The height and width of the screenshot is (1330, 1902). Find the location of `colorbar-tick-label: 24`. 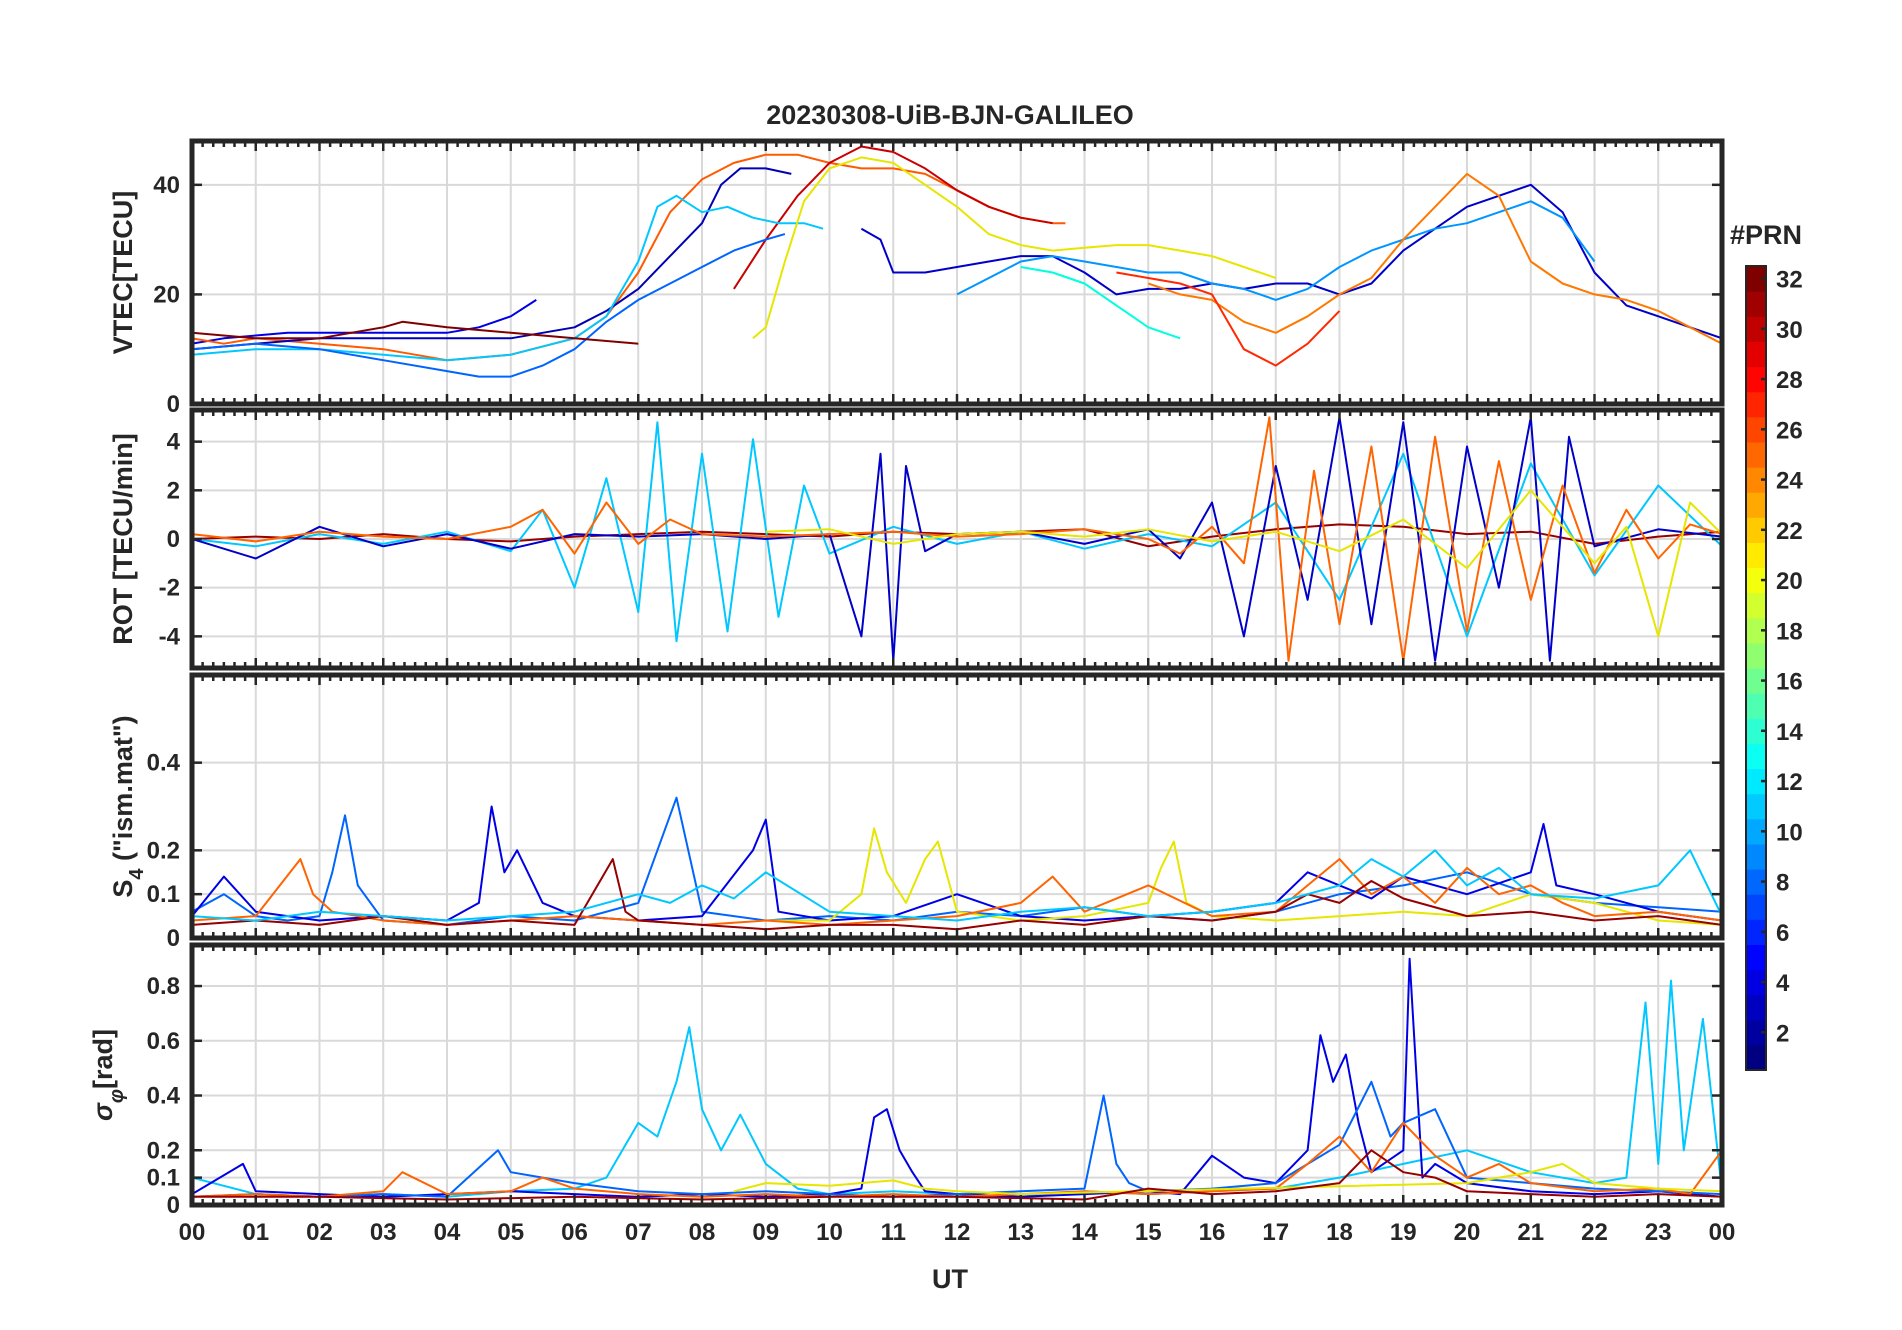

colorbar-tick-label: 24 is located at coordinates (1789, 481).